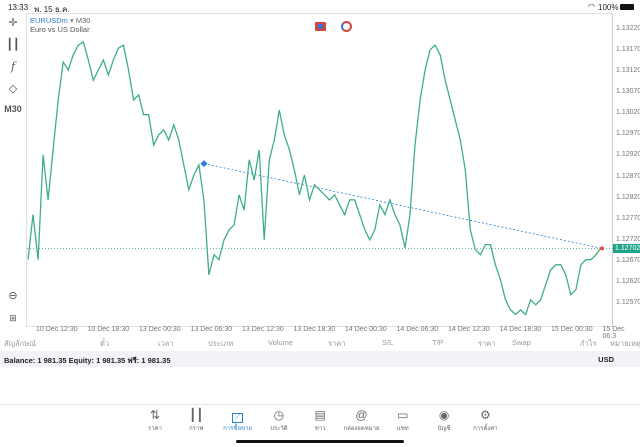  What do you see at coordinates (361, 415) in the screenshot?
I see `mailbox-icon: @` at bounding box center [361, 415].